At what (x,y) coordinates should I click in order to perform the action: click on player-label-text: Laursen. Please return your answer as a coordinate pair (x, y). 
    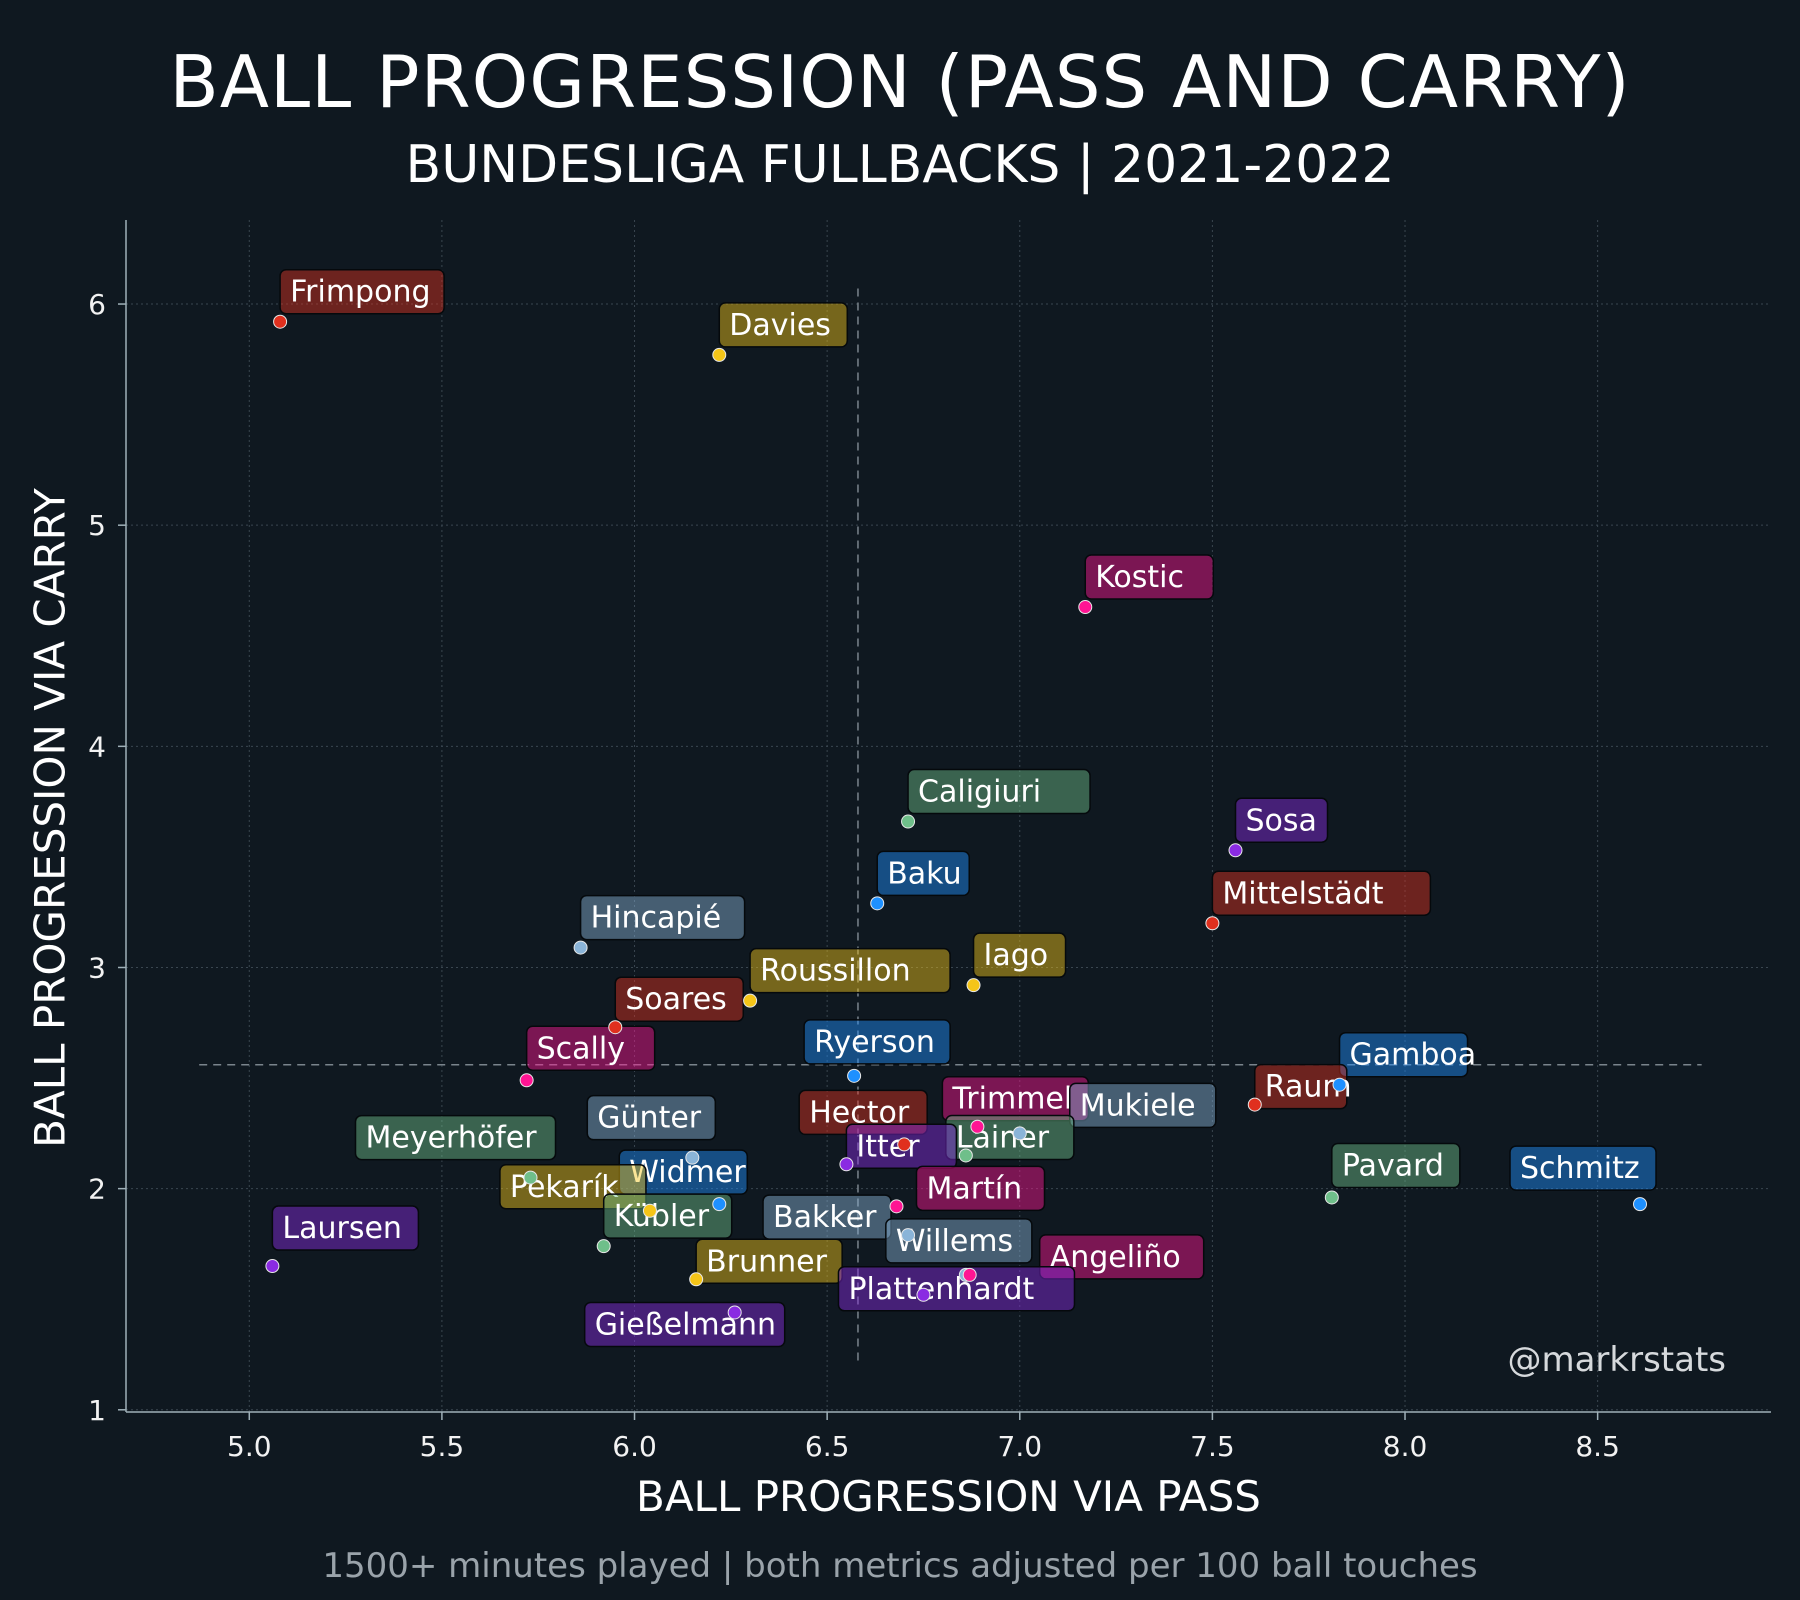
    Looking at the image, I should click on (342, 1228).